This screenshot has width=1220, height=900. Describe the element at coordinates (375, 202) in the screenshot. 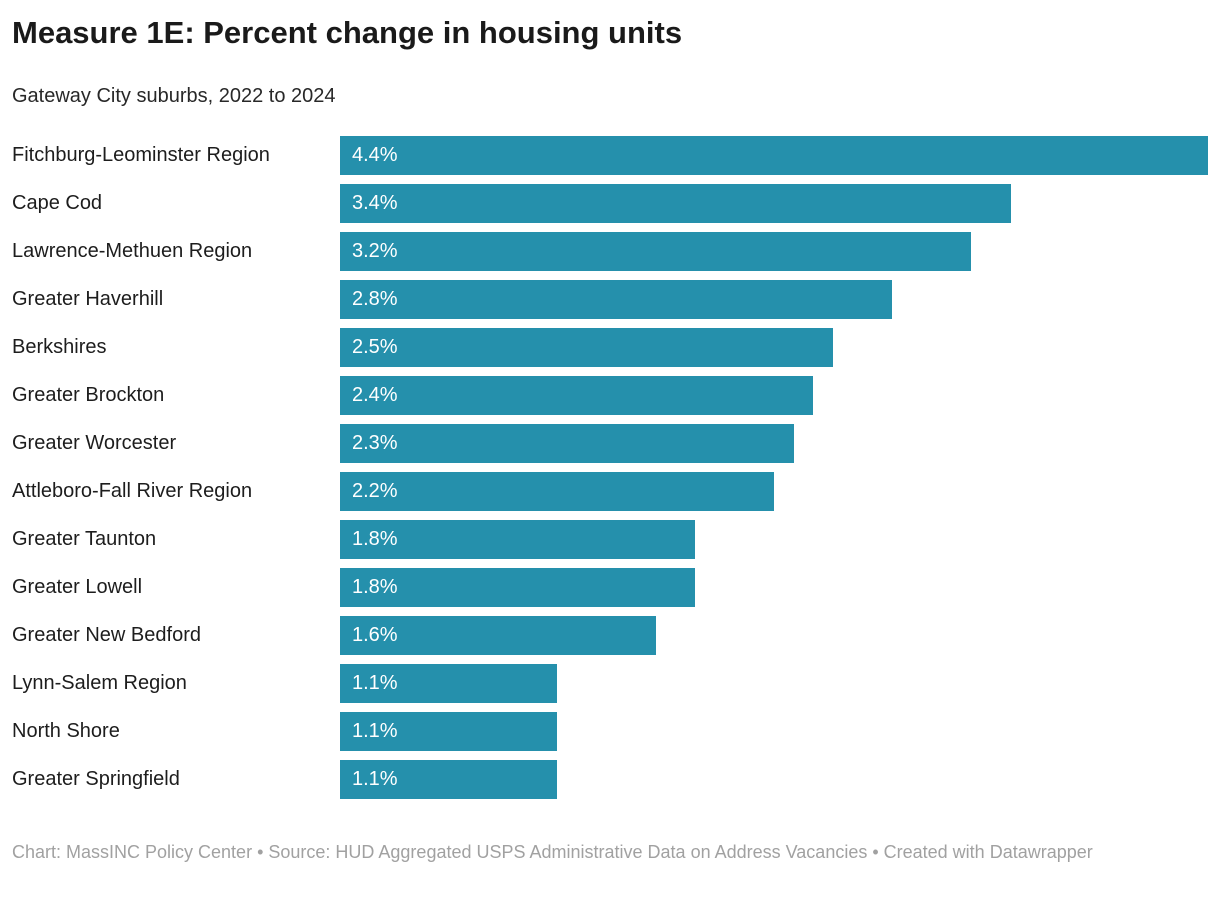

I see `bar-value-label: 3.4%` at that location.